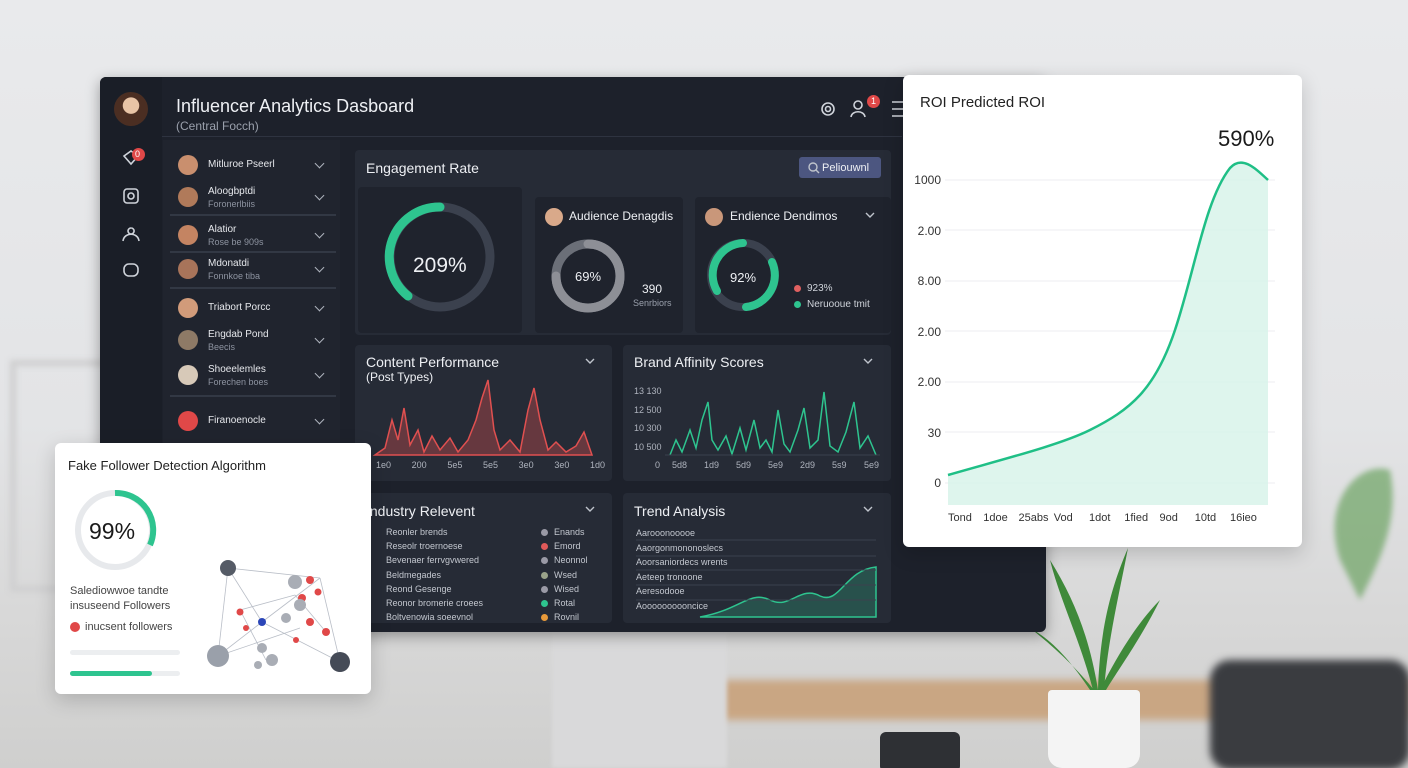 The width and height of the screenshot is (1408, 768). Describe the element at coordinates (237, 369) in the screenshot. I see `sidebar-item-name: Shoeelemles` at that location.